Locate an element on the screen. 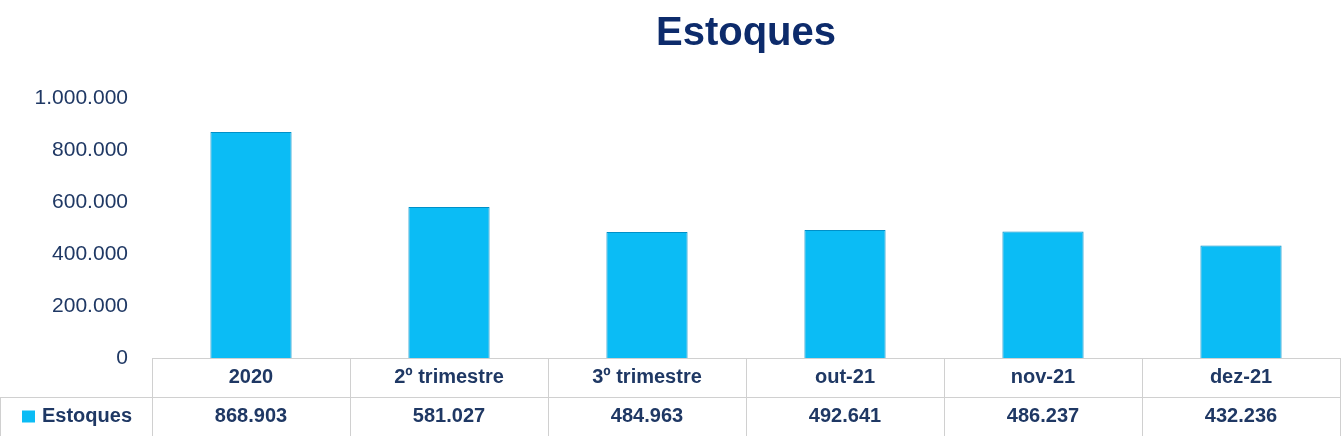  x-tick-label: nov-21 is located at coordinates (1043, 376).